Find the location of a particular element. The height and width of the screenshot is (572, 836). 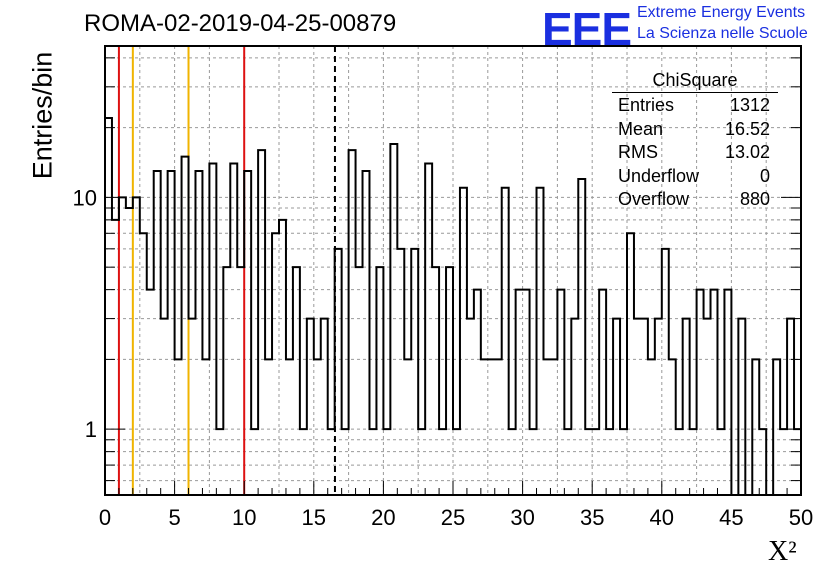

x-tick-label: 45 is located at coordinates (731, 517).